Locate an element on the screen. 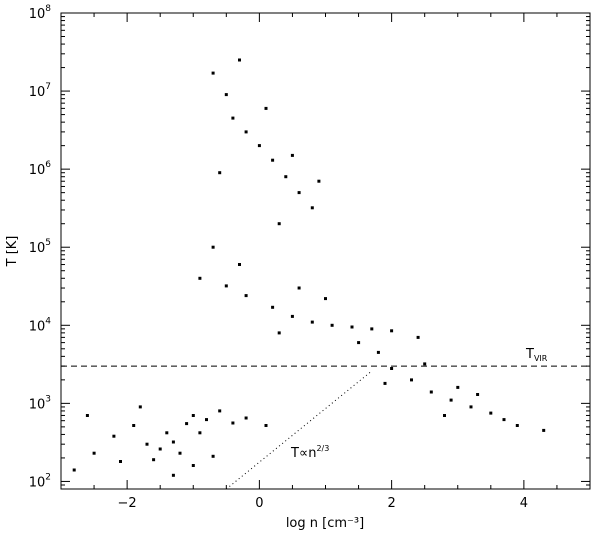 This screenshot has height=536, width=595. y-tick-label-exponent: 3 is located at coordinates (48, 399).